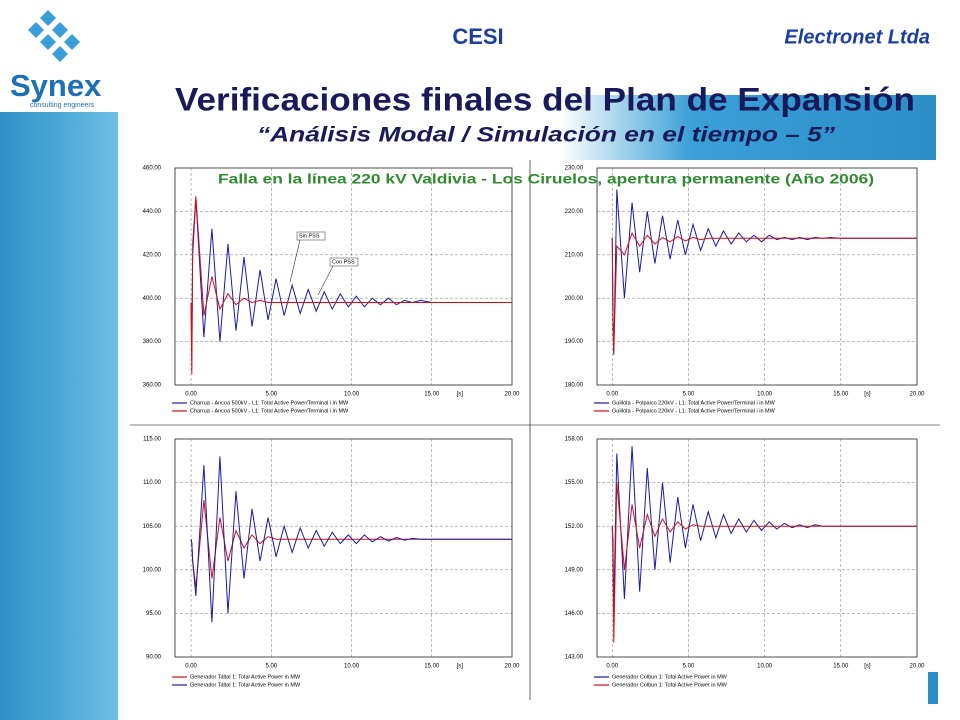  Describe the element at coordinates (574, 570) in the screenshot. I see `y-tick-label: 149.00` at that location.